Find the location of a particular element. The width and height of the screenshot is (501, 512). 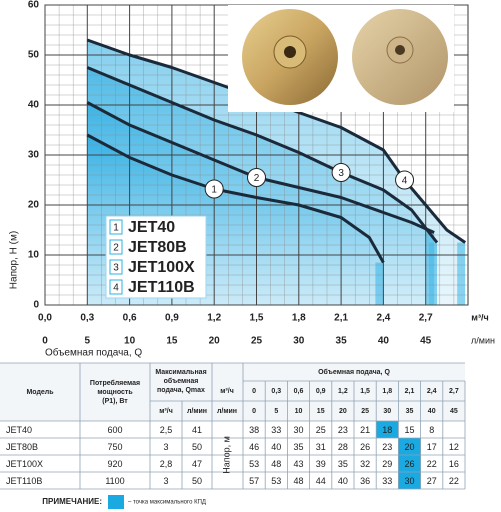

legend-label: JET80B is located at coordinates (157, 247).